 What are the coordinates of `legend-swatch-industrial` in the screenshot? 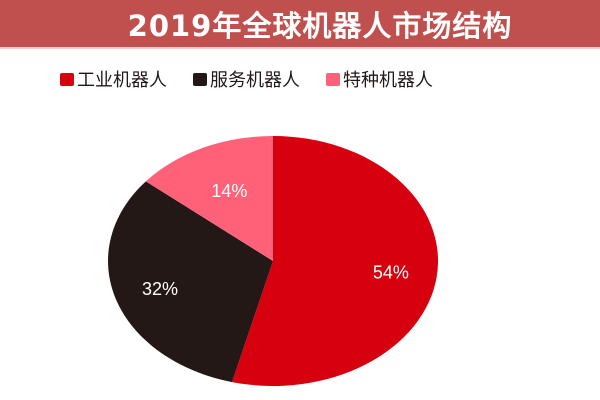 It's located at (67, 79).